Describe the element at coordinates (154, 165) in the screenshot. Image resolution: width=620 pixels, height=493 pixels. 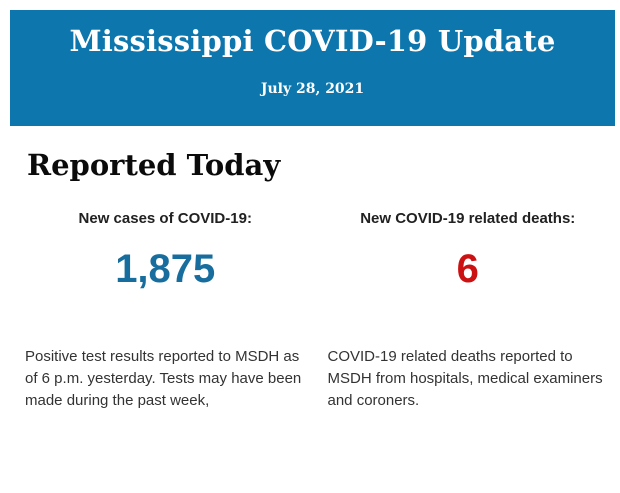
I see `section-heading: Reported Today` at that location.